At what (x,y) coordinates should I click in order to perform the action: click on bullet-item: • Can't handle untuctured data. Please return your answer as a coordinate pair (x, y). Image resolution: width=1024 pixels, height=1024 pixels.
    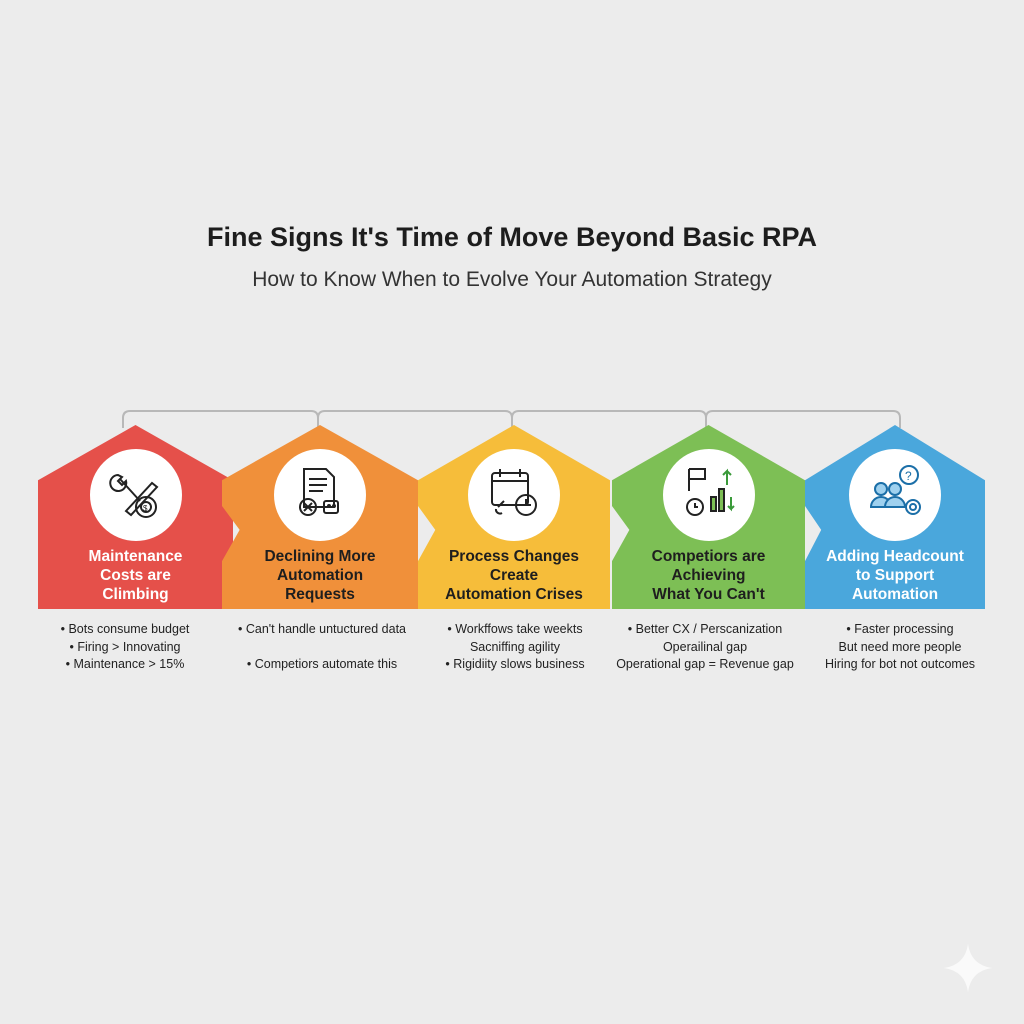
    Looking at the image, I should click on (322, 629).